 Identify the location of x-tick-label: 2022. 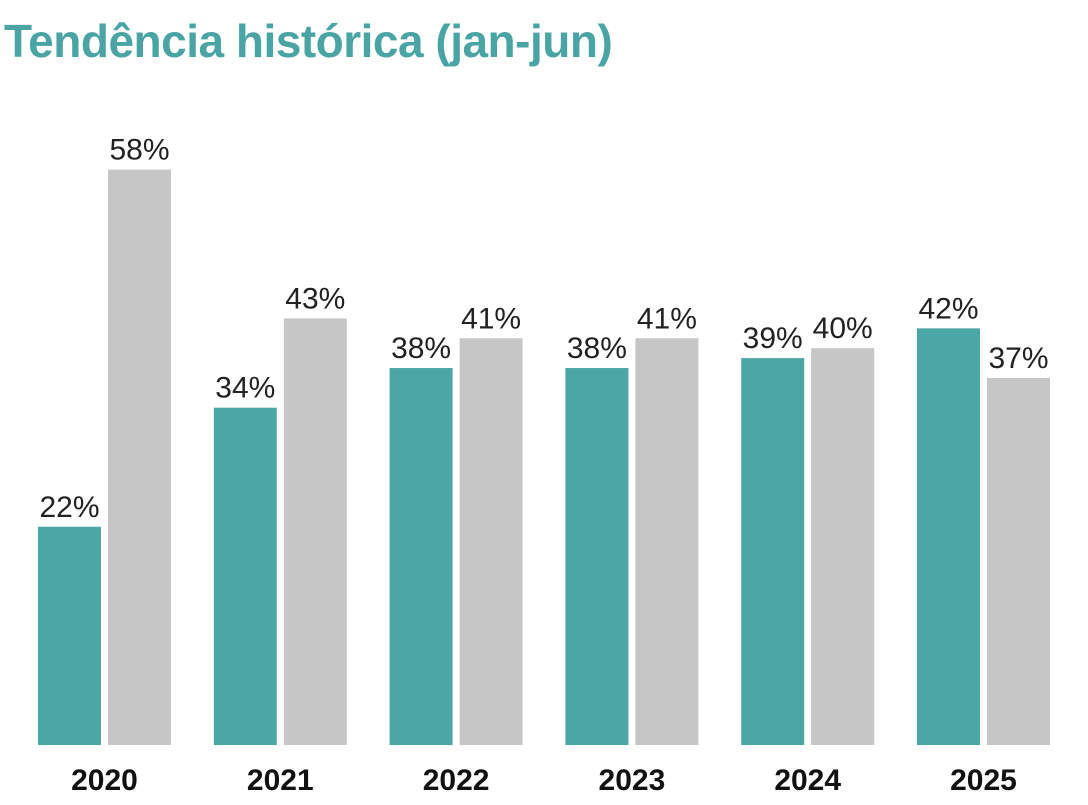
(456, 780).